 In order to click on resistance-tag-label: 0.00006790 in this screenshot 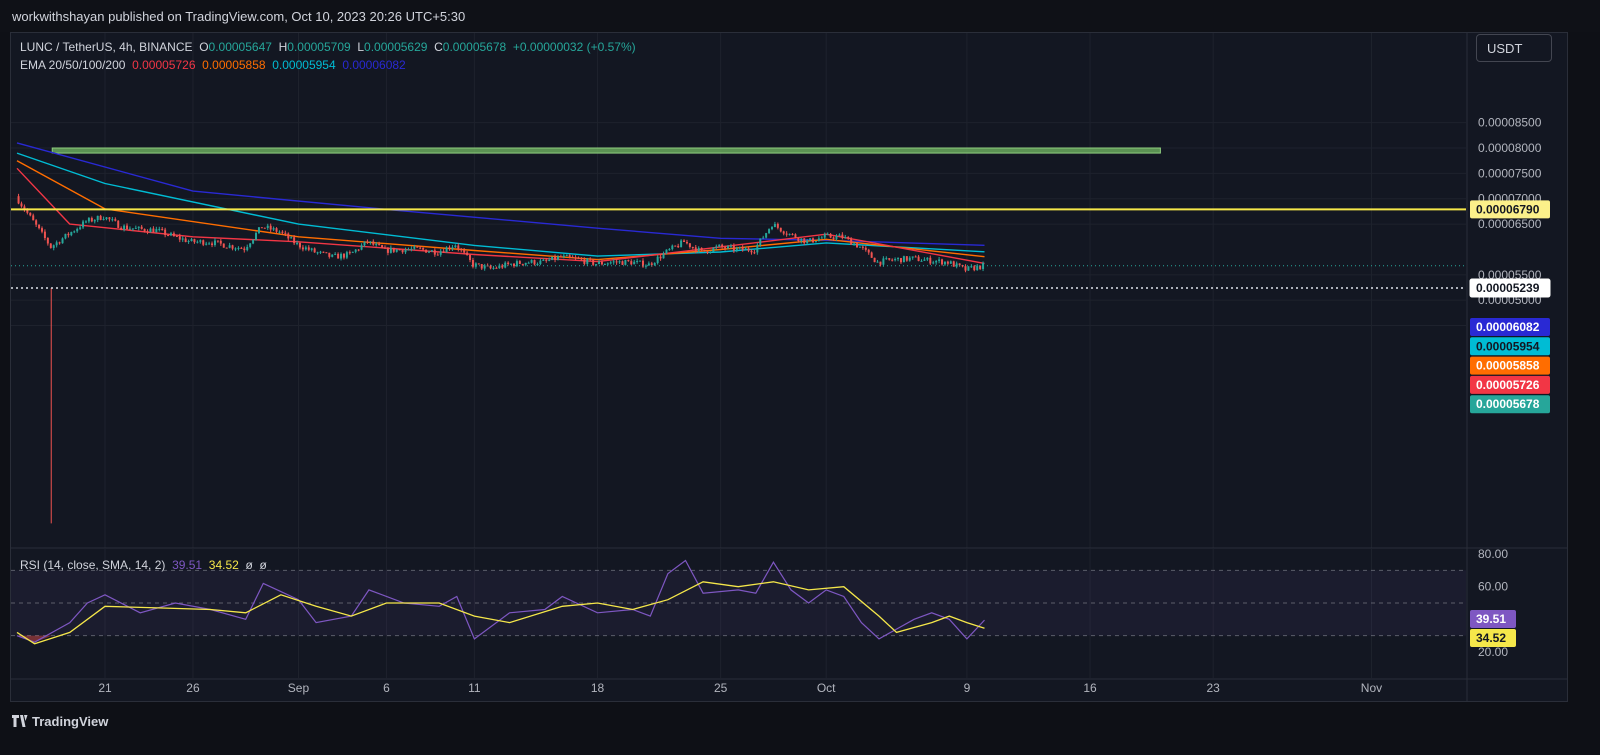, I will do `click(1508, 209)`.